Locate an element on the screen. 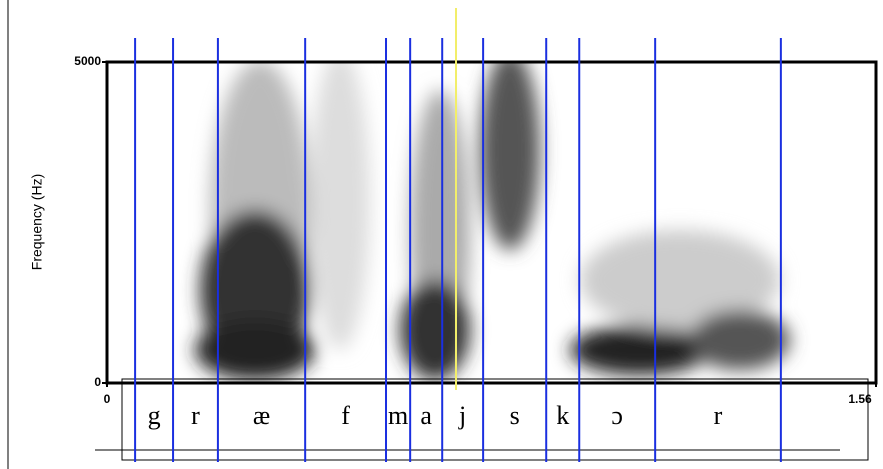 Image resolution: width=883 pixels, height=469 pixels. segment-label: k is located at coordinates (562, 415).